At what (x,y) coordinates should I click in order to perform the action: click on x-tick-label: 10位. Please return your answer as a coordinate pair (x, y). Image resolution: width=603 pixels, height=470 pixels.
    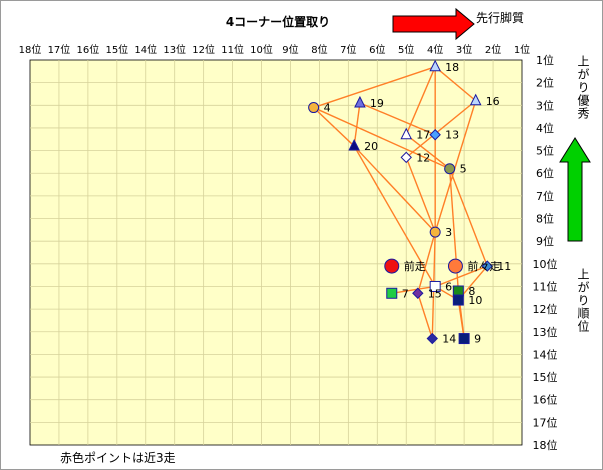
    Looking at the image, I should click on (261, 49).